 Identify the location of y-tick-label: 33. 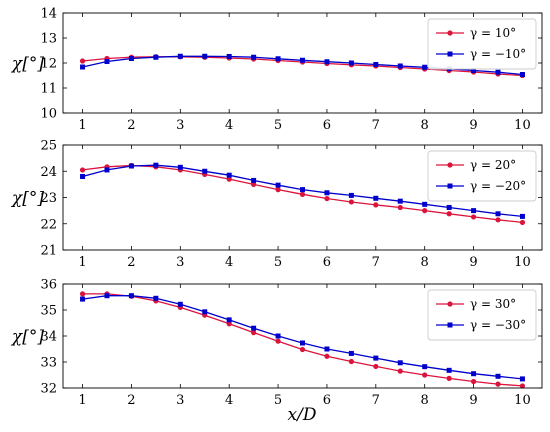
(48, 363).